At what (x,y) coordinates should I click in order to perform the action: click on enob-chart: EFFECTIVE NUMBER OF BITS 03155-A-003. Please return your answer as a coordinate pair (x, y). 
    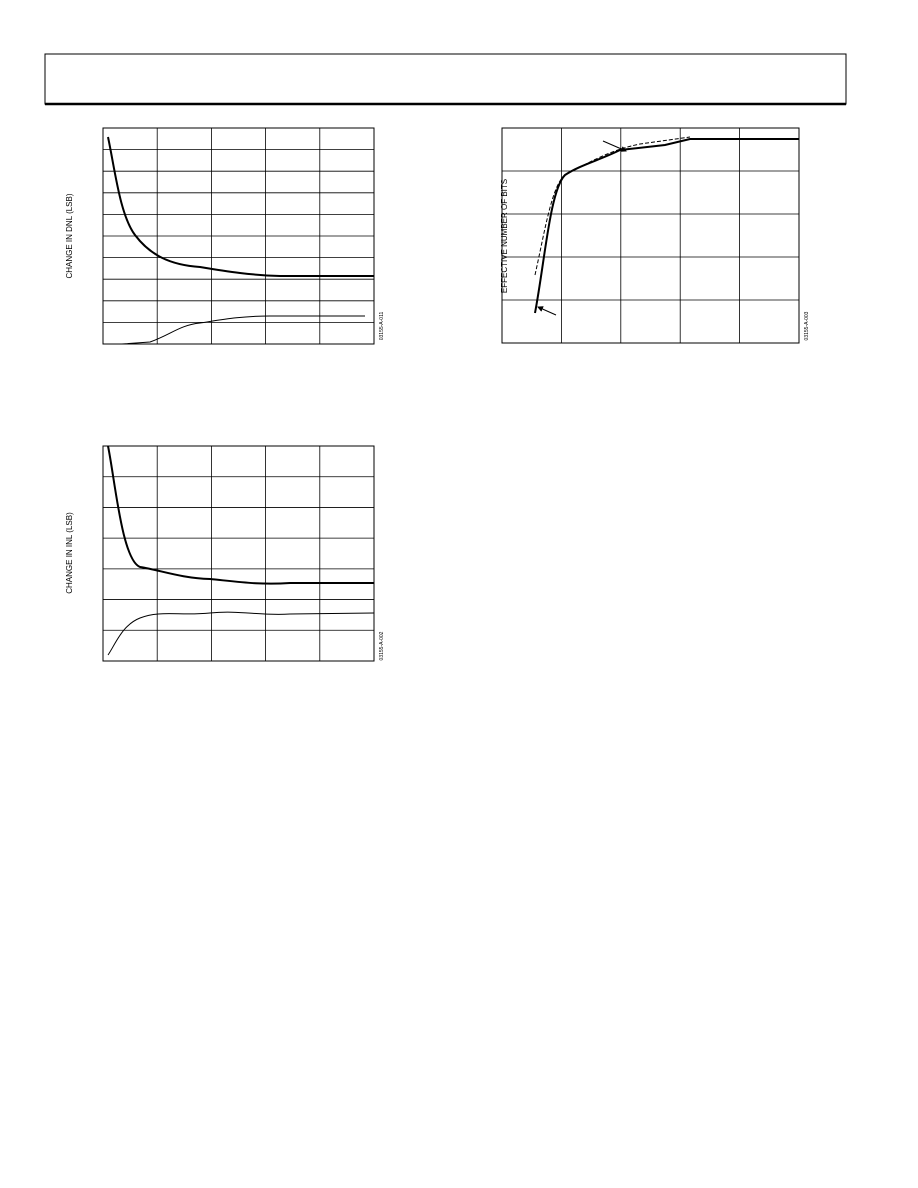
    Looking at the image, I should click on (655, 235).